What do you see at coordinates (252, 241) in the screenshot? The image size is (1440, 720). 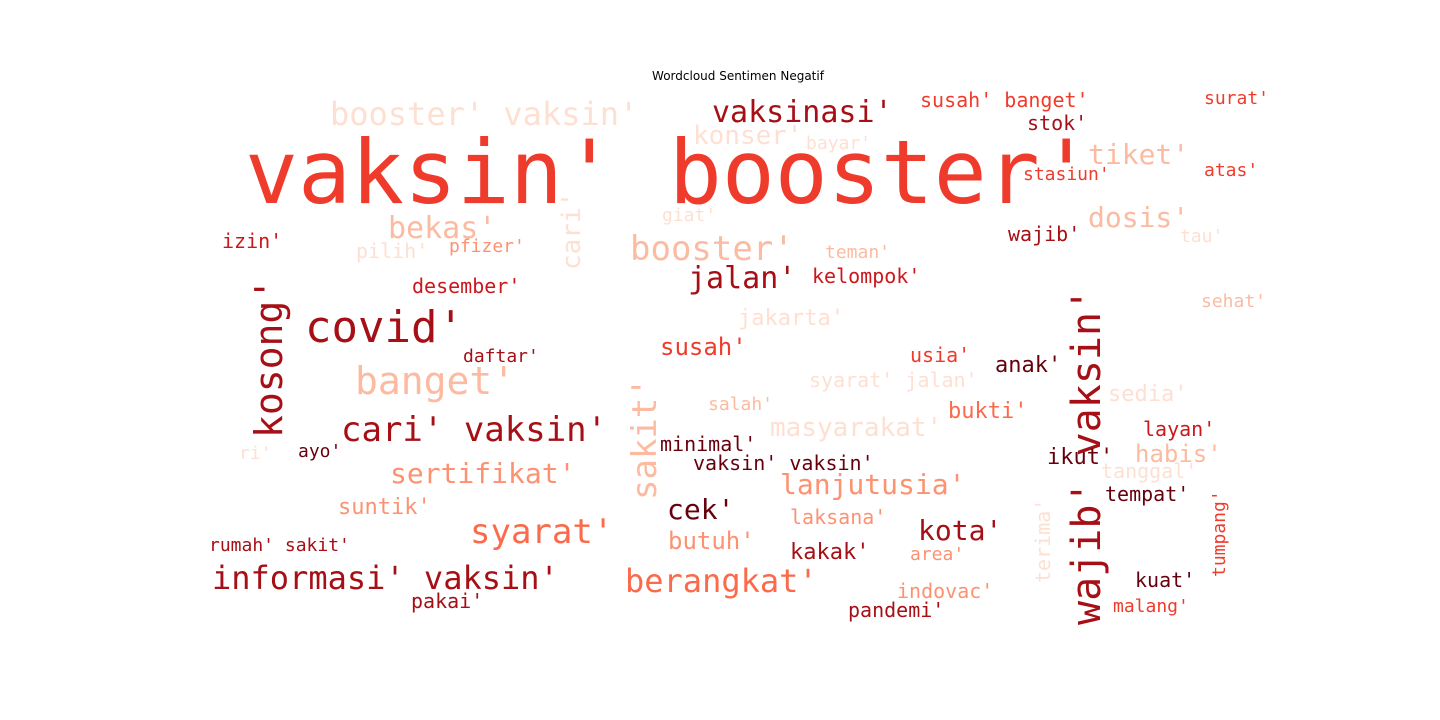 I see `wordcloud-word: izin'` at bounding box center [252, 241].